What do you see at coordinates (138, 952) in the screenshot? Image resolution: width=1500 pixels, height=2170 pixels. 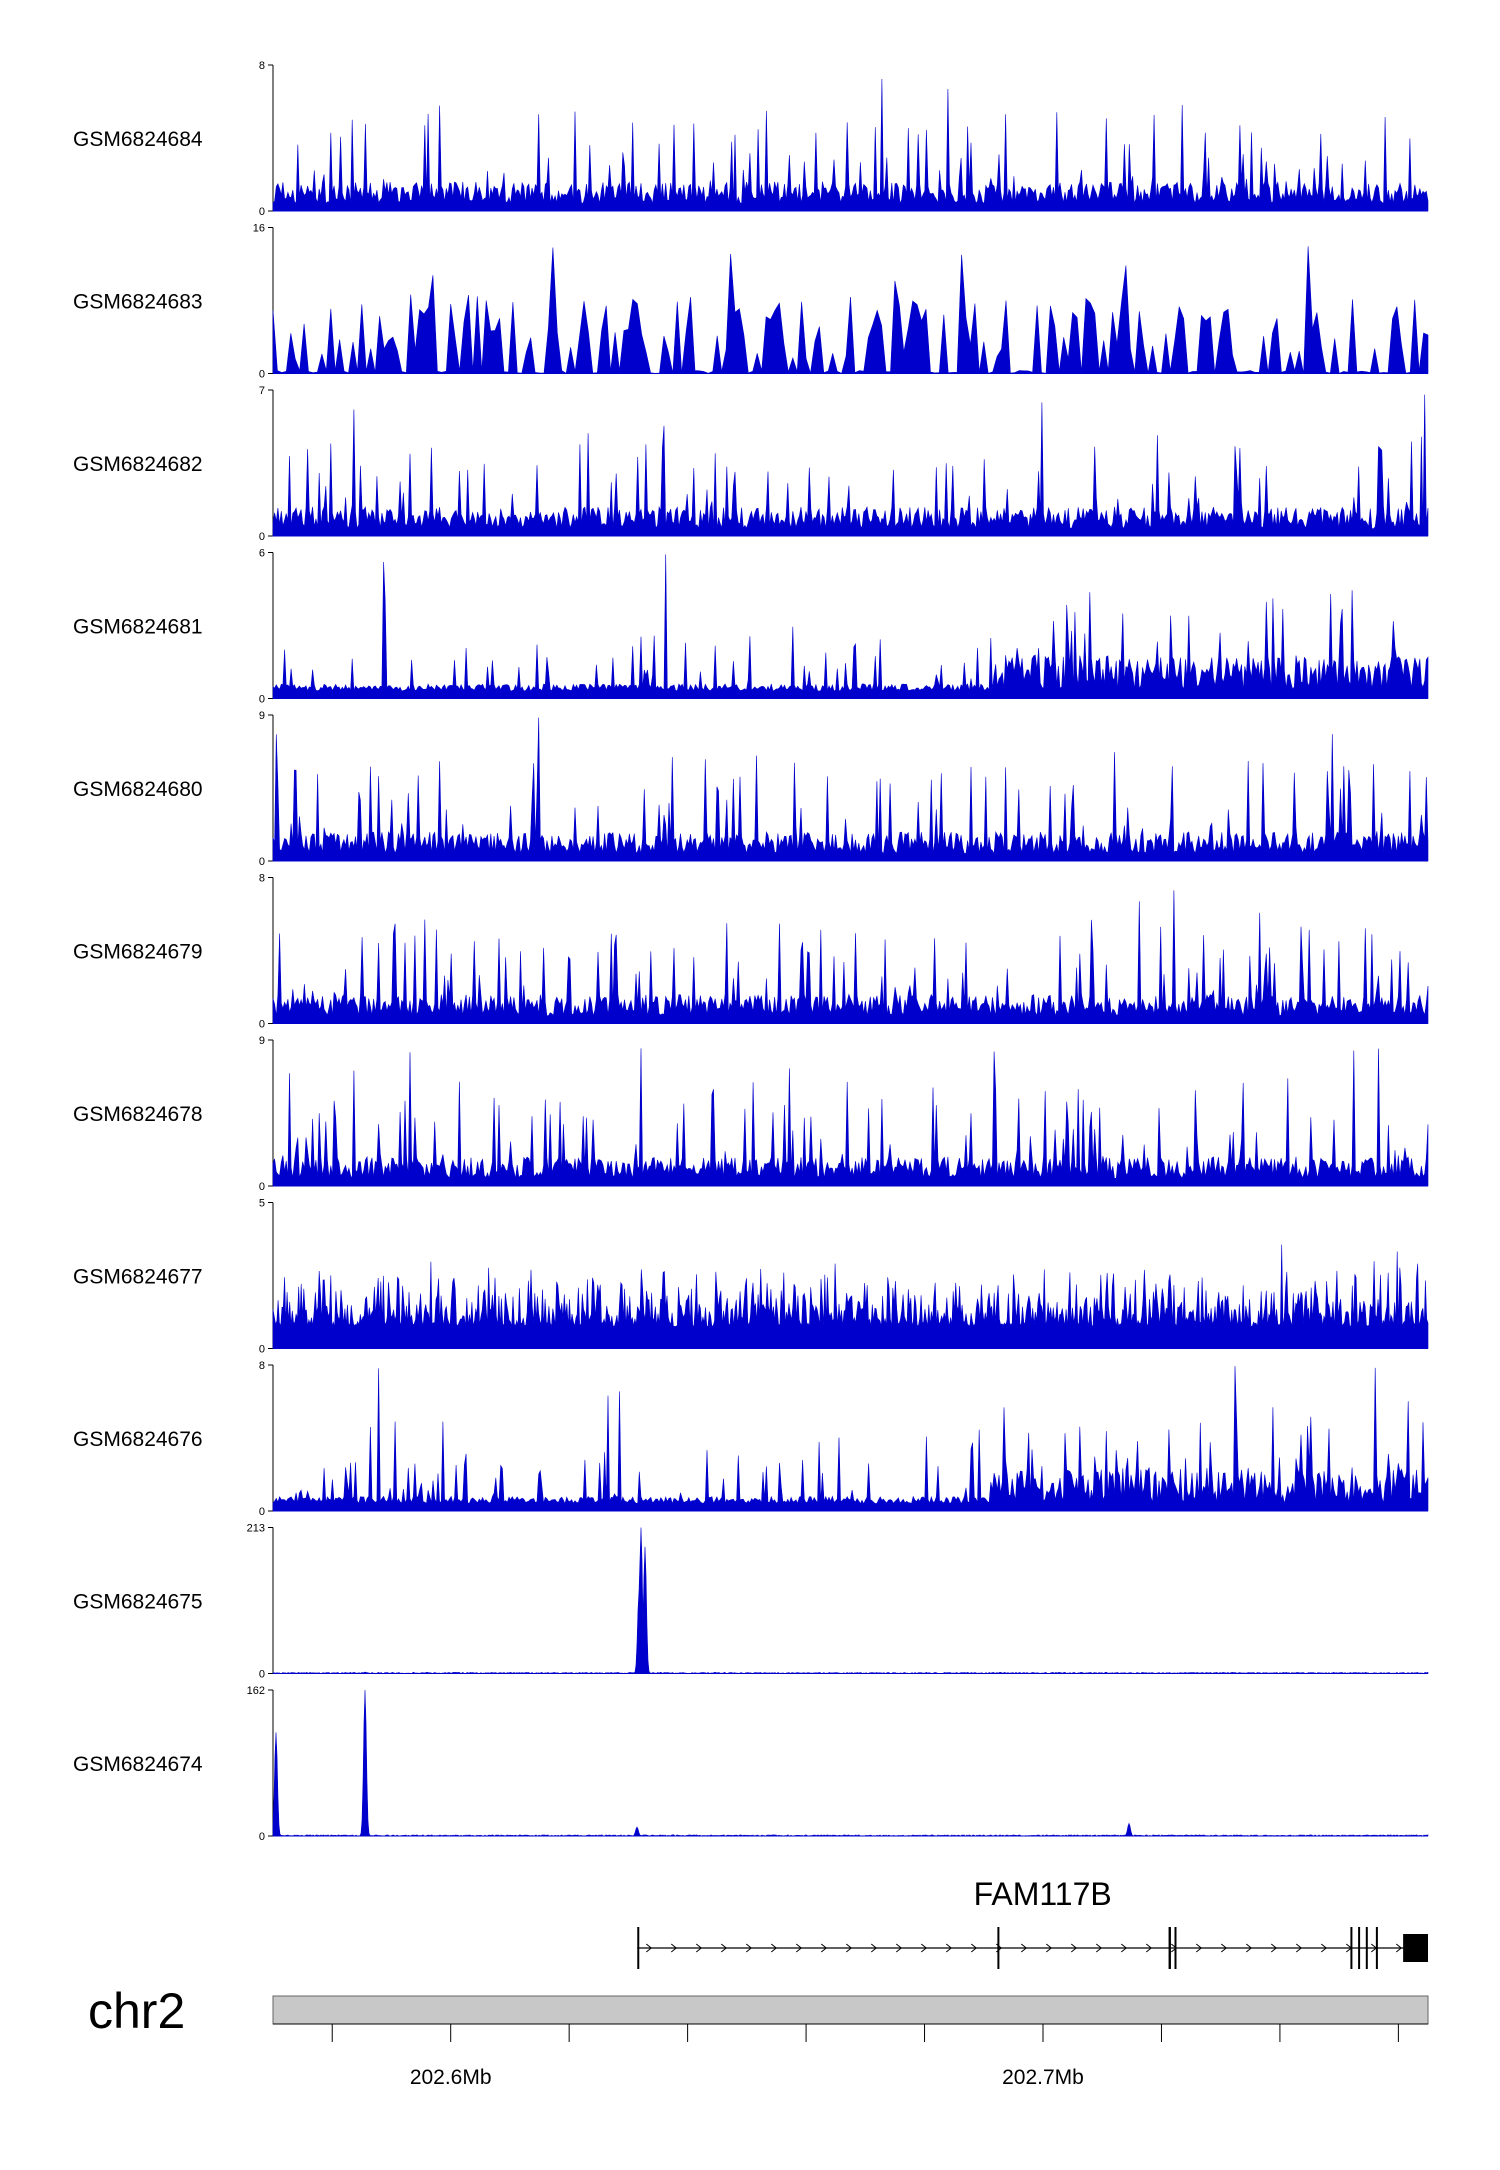 I see `track-label: GSM6824679` at bounding box center [138, 952].